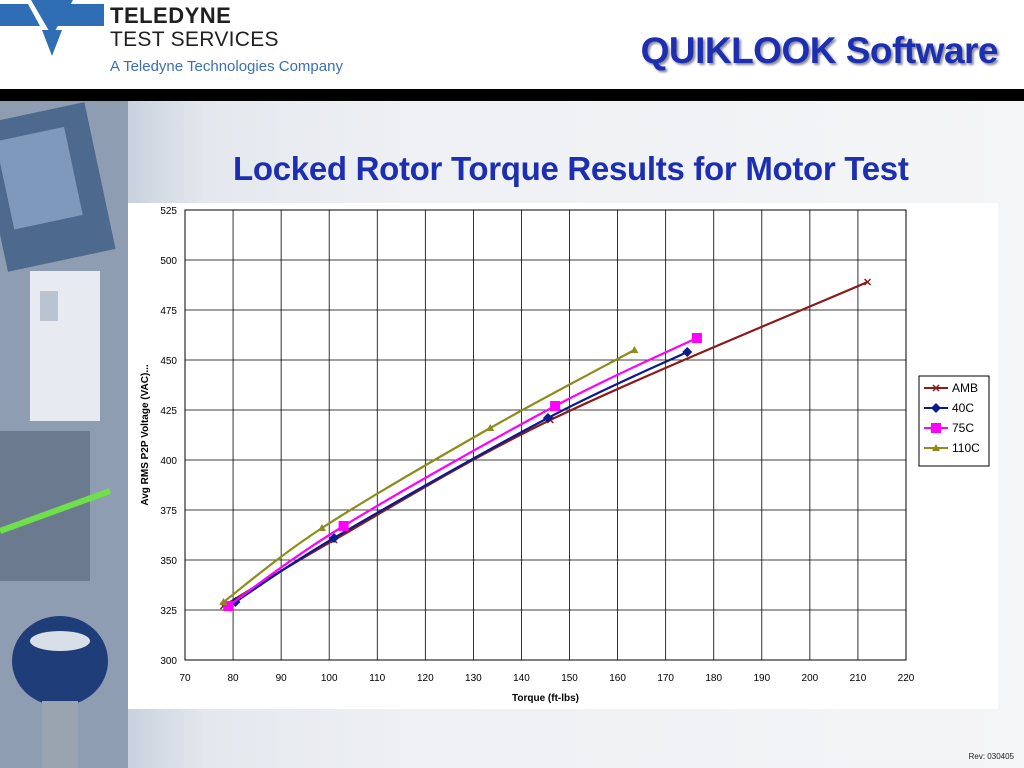 The height and width of the screenshot is (768, 1024). What do you see at coordinates (168, 261) in the screenshot?
I see `y-tick-label: 500` at bounding box center [168, 261].